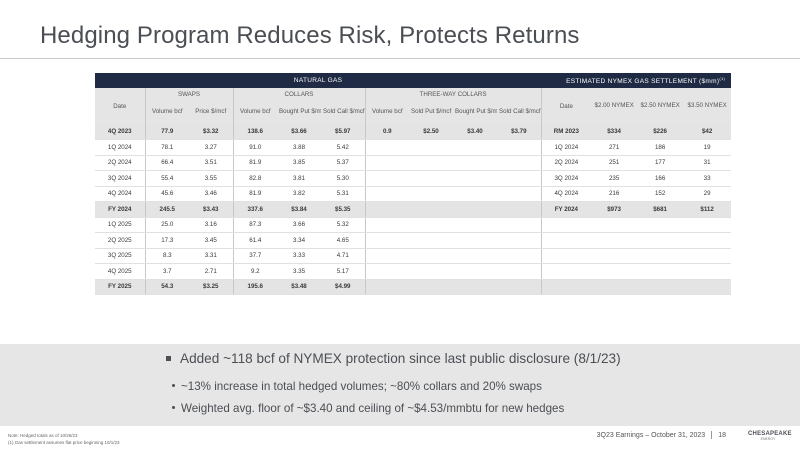 This screenshot has width=800, height=450. I want to click on company-logo: CHESAPEAKE ENERGY, so click(770, 436).